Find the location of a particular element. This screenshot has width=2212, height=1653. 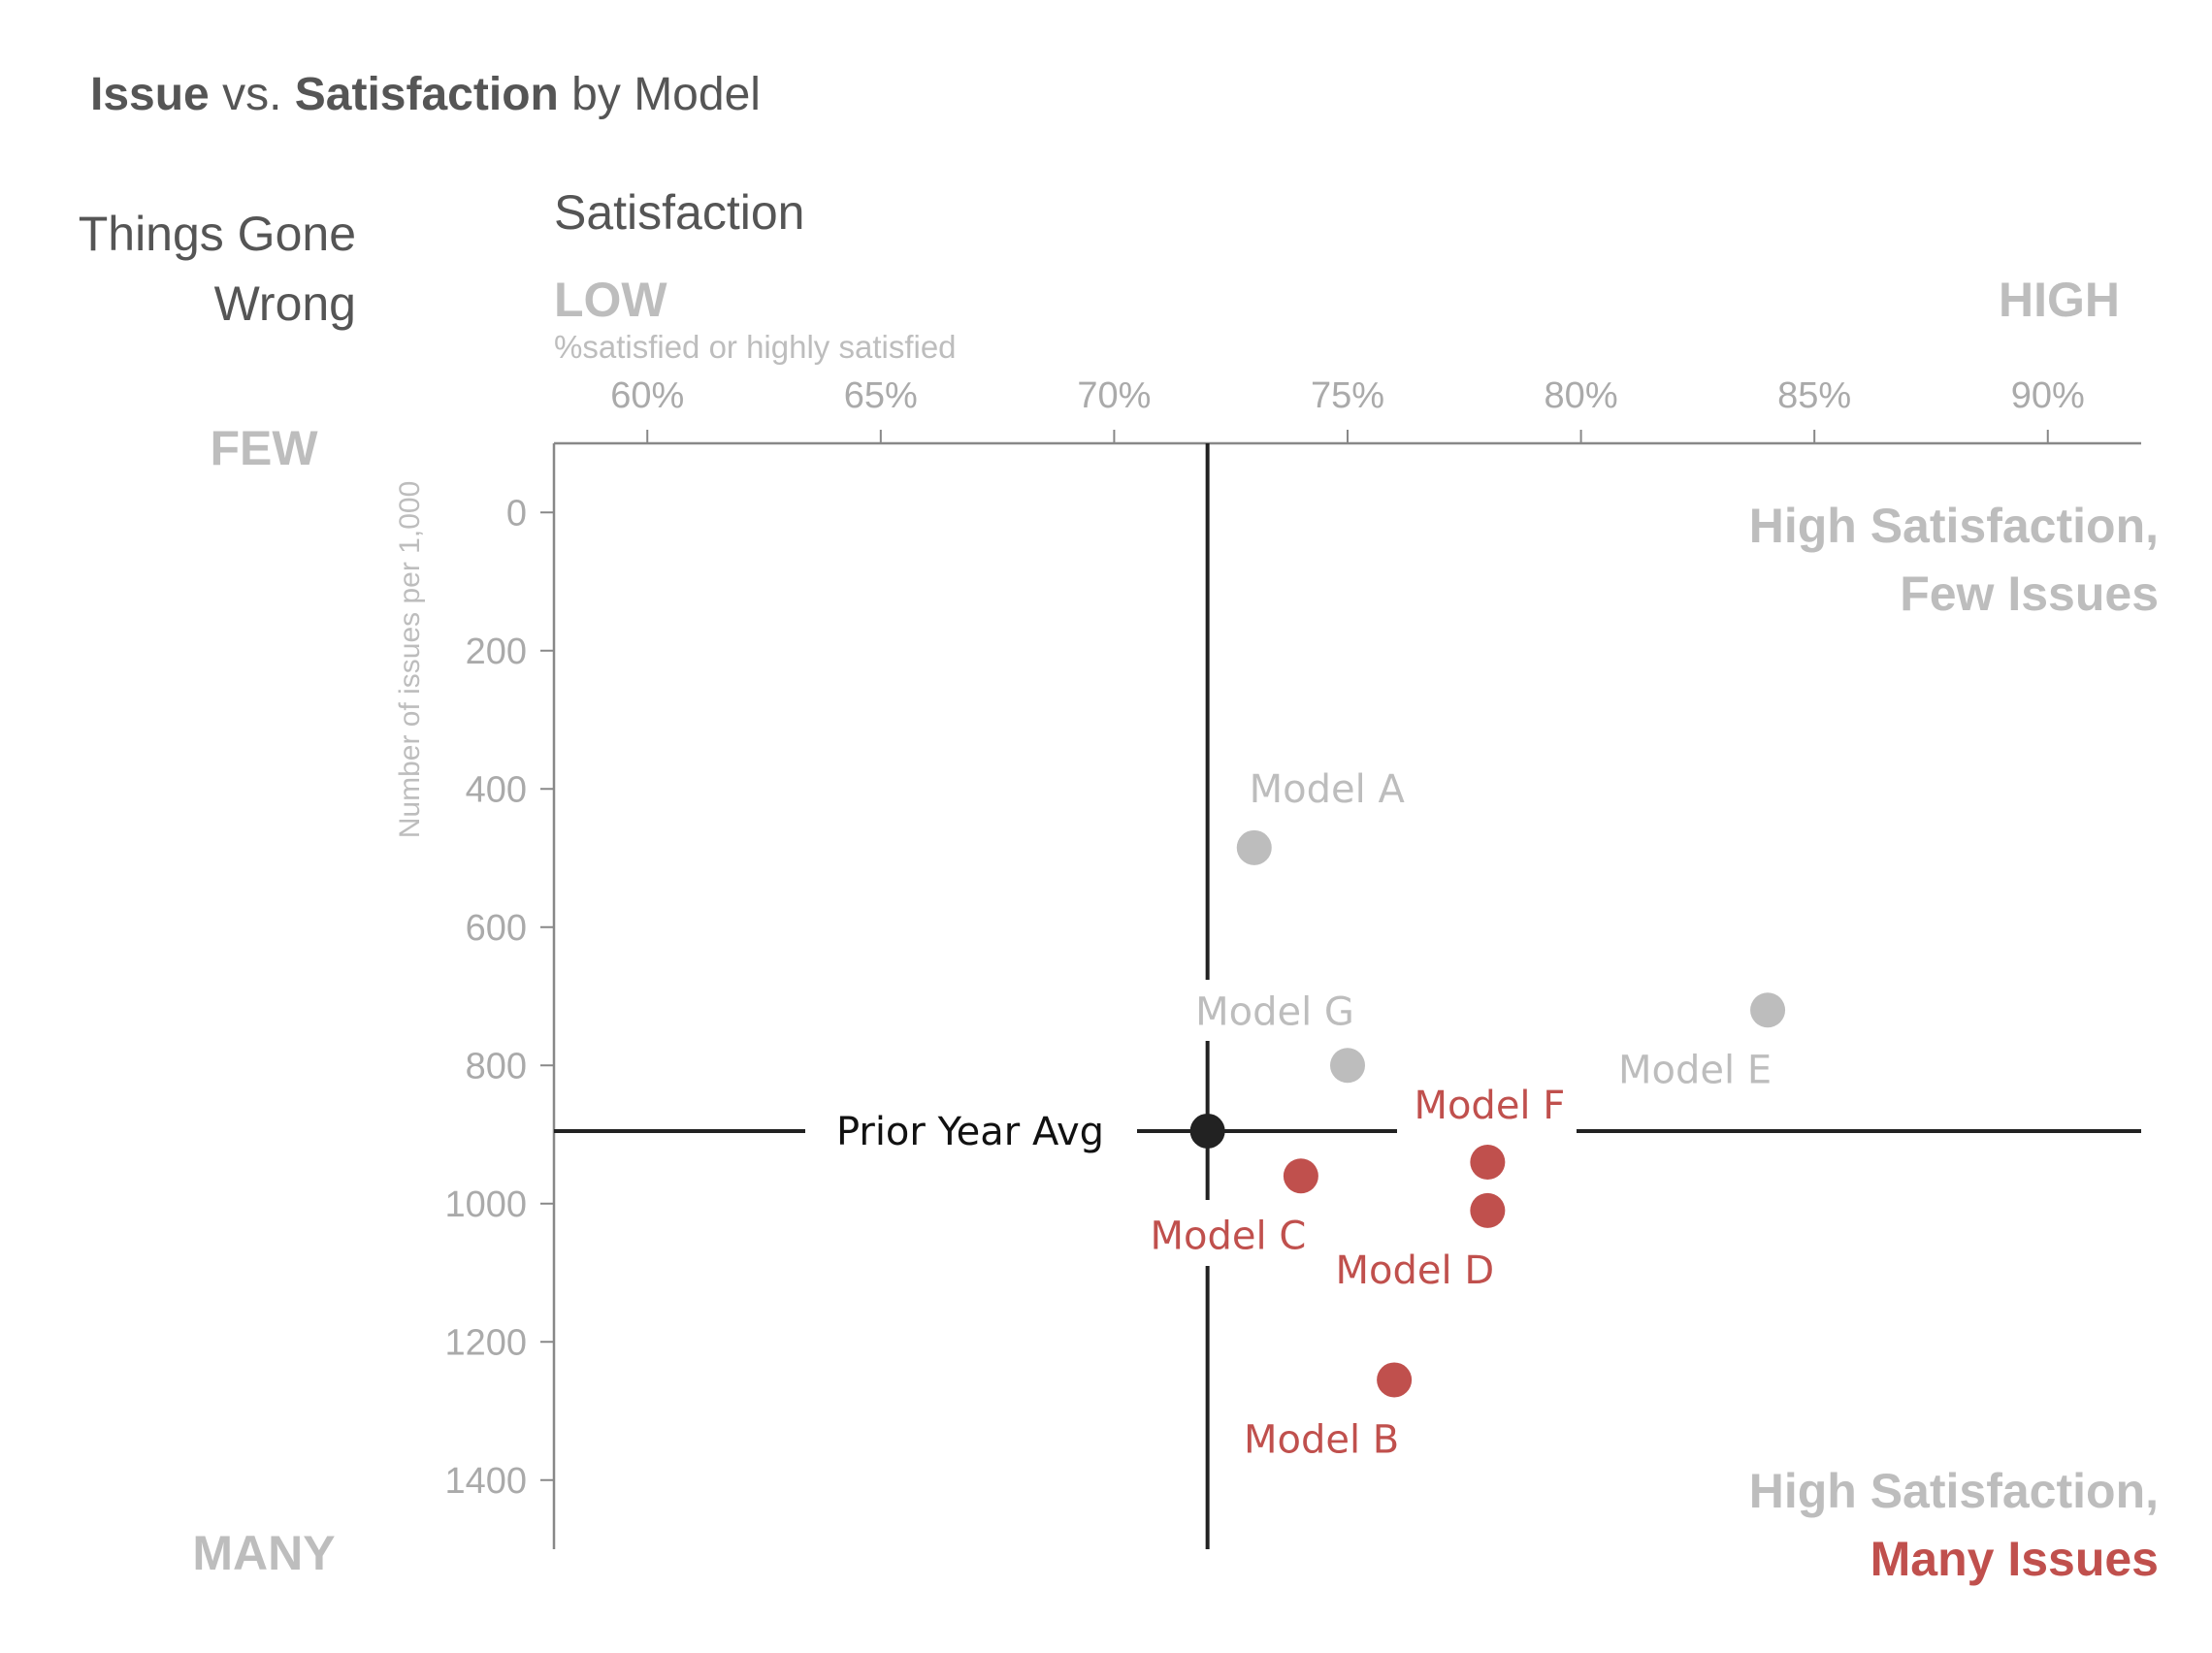

y-many-label: MANY is located at coordinates (263, 1553).